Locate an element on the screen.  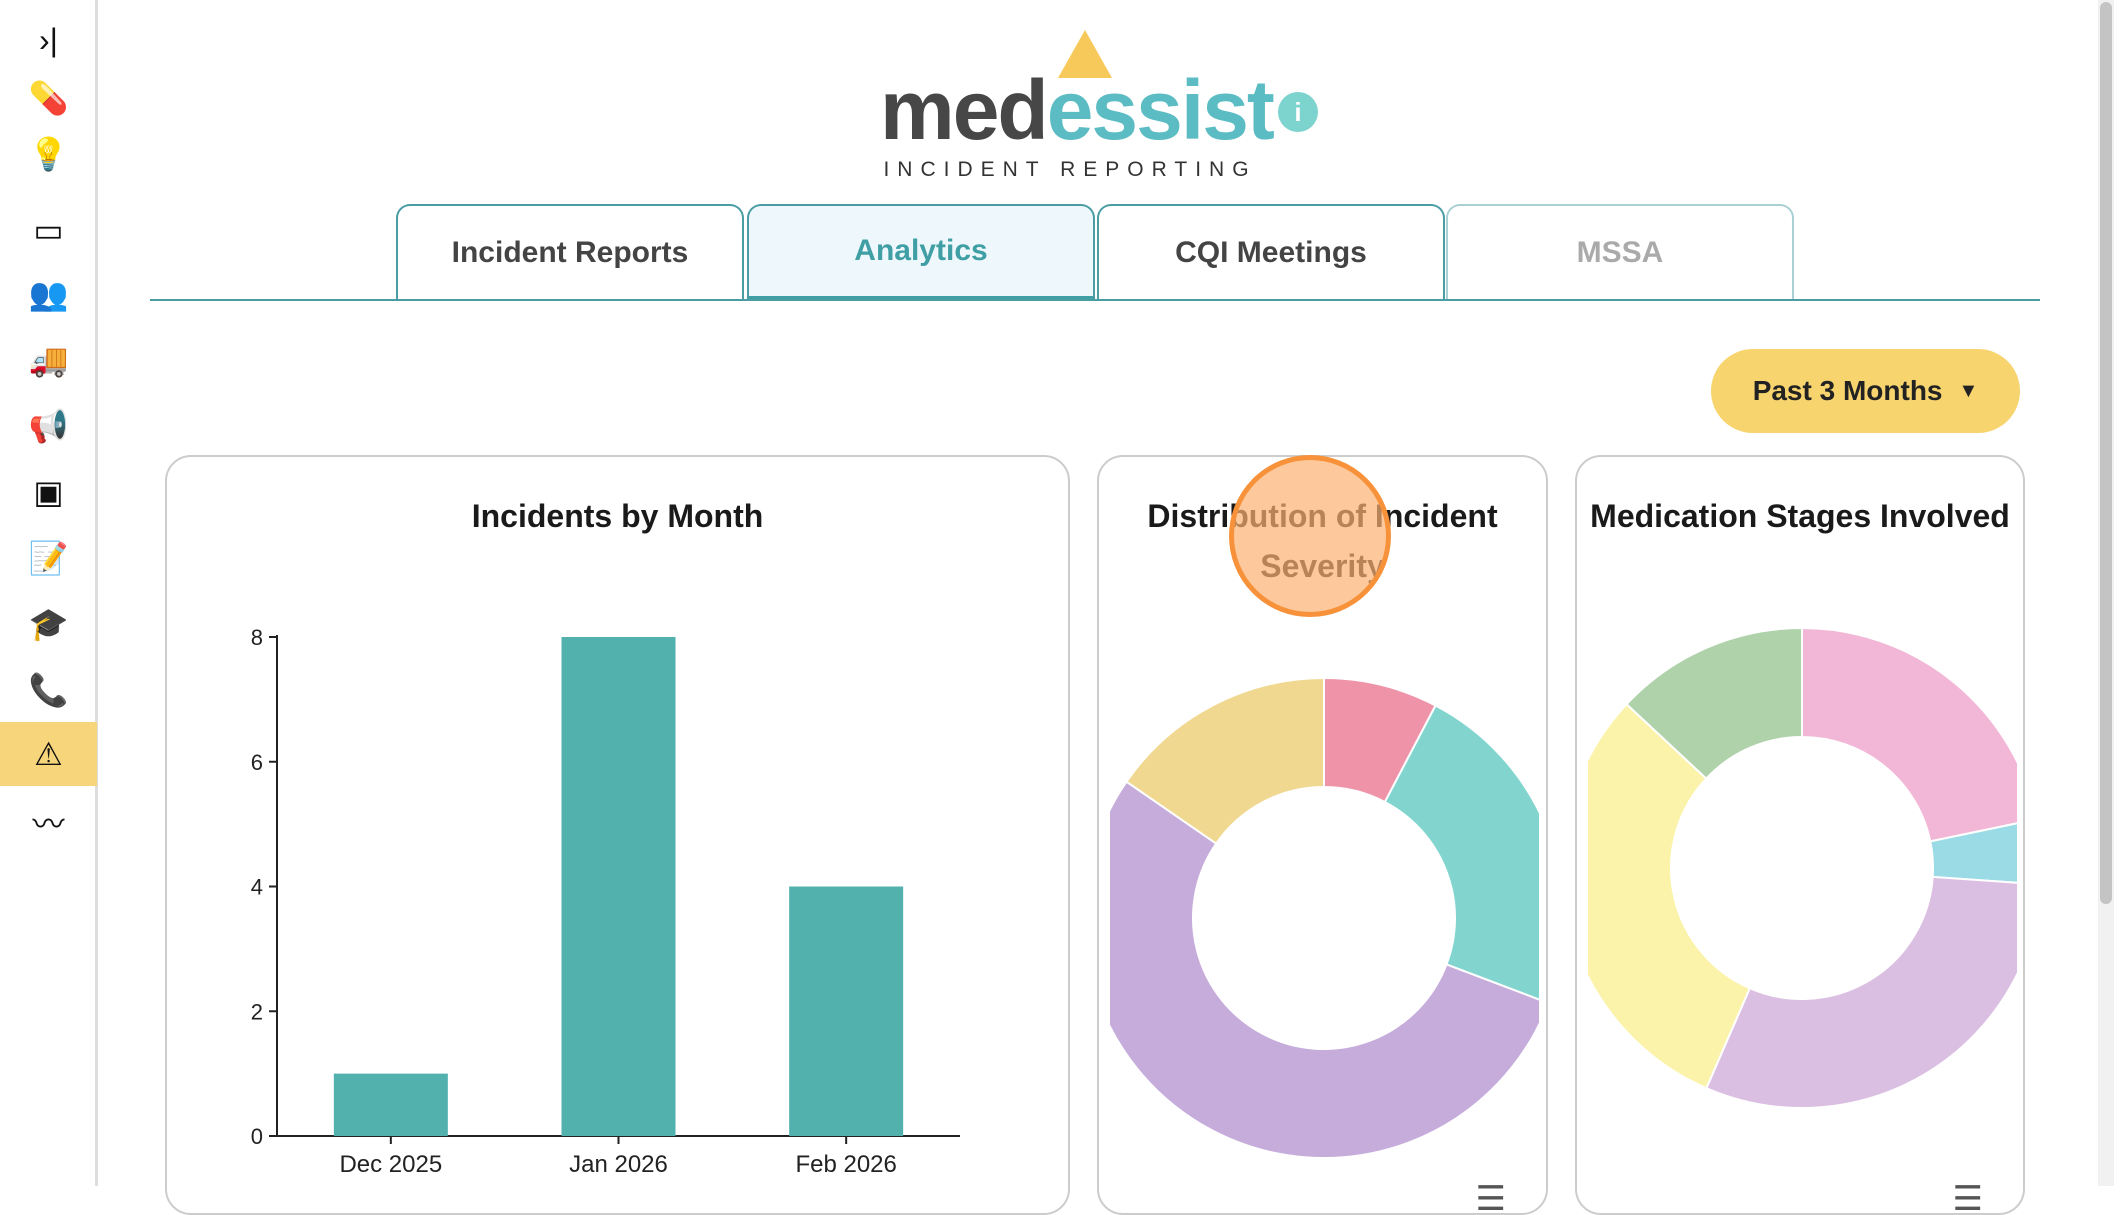
date-range-dropdown: Past 3 Months ▼ is located at coordinates (1865, 391).